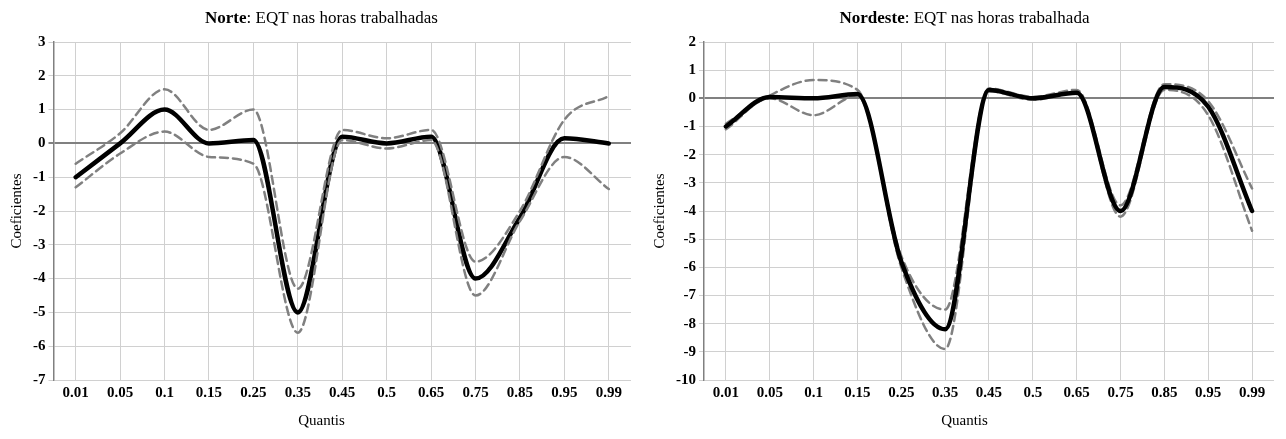 The height and width of the screenshot is (439, 1286). I want to click on chart-title: Norte: EQT nas horas trabalhadas, so click(321, 18).